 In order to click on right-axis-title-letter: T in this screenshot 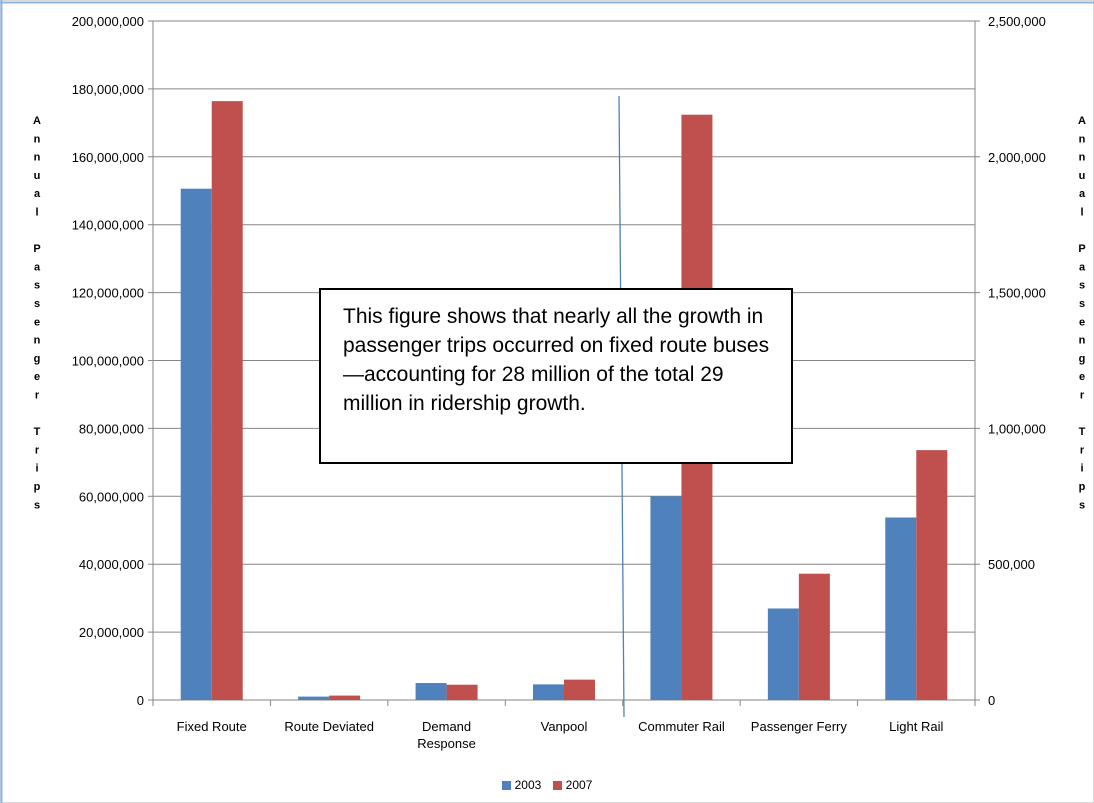, I will do `click(1082, 432)`.